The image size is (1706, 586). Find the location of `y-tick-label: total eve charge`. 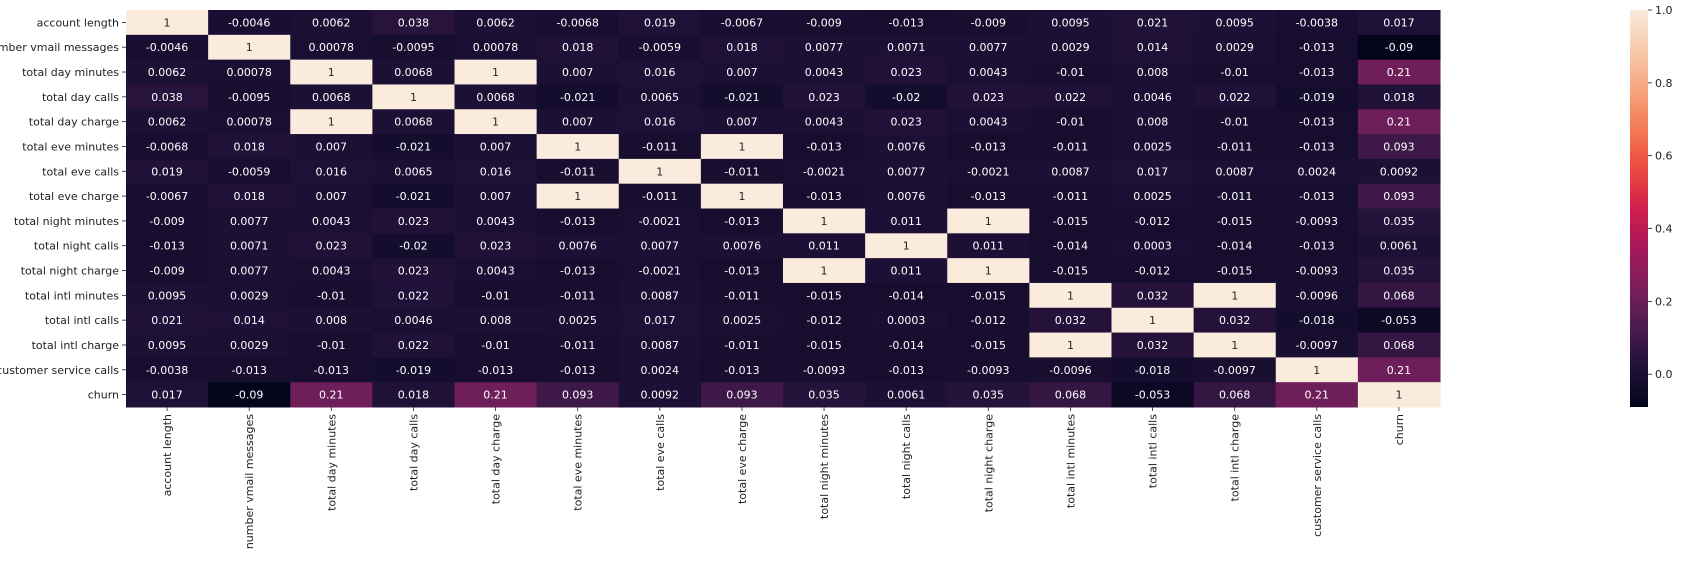

y-tick-label: total eve charge is located at coordinates (74, 196).